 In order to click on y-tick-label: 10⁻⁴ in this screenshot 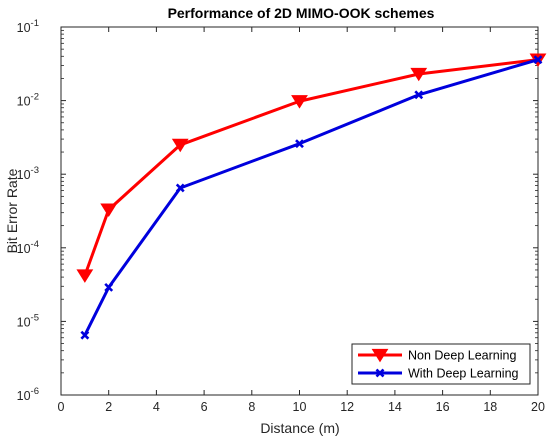, I will do `click(28, 247)`.